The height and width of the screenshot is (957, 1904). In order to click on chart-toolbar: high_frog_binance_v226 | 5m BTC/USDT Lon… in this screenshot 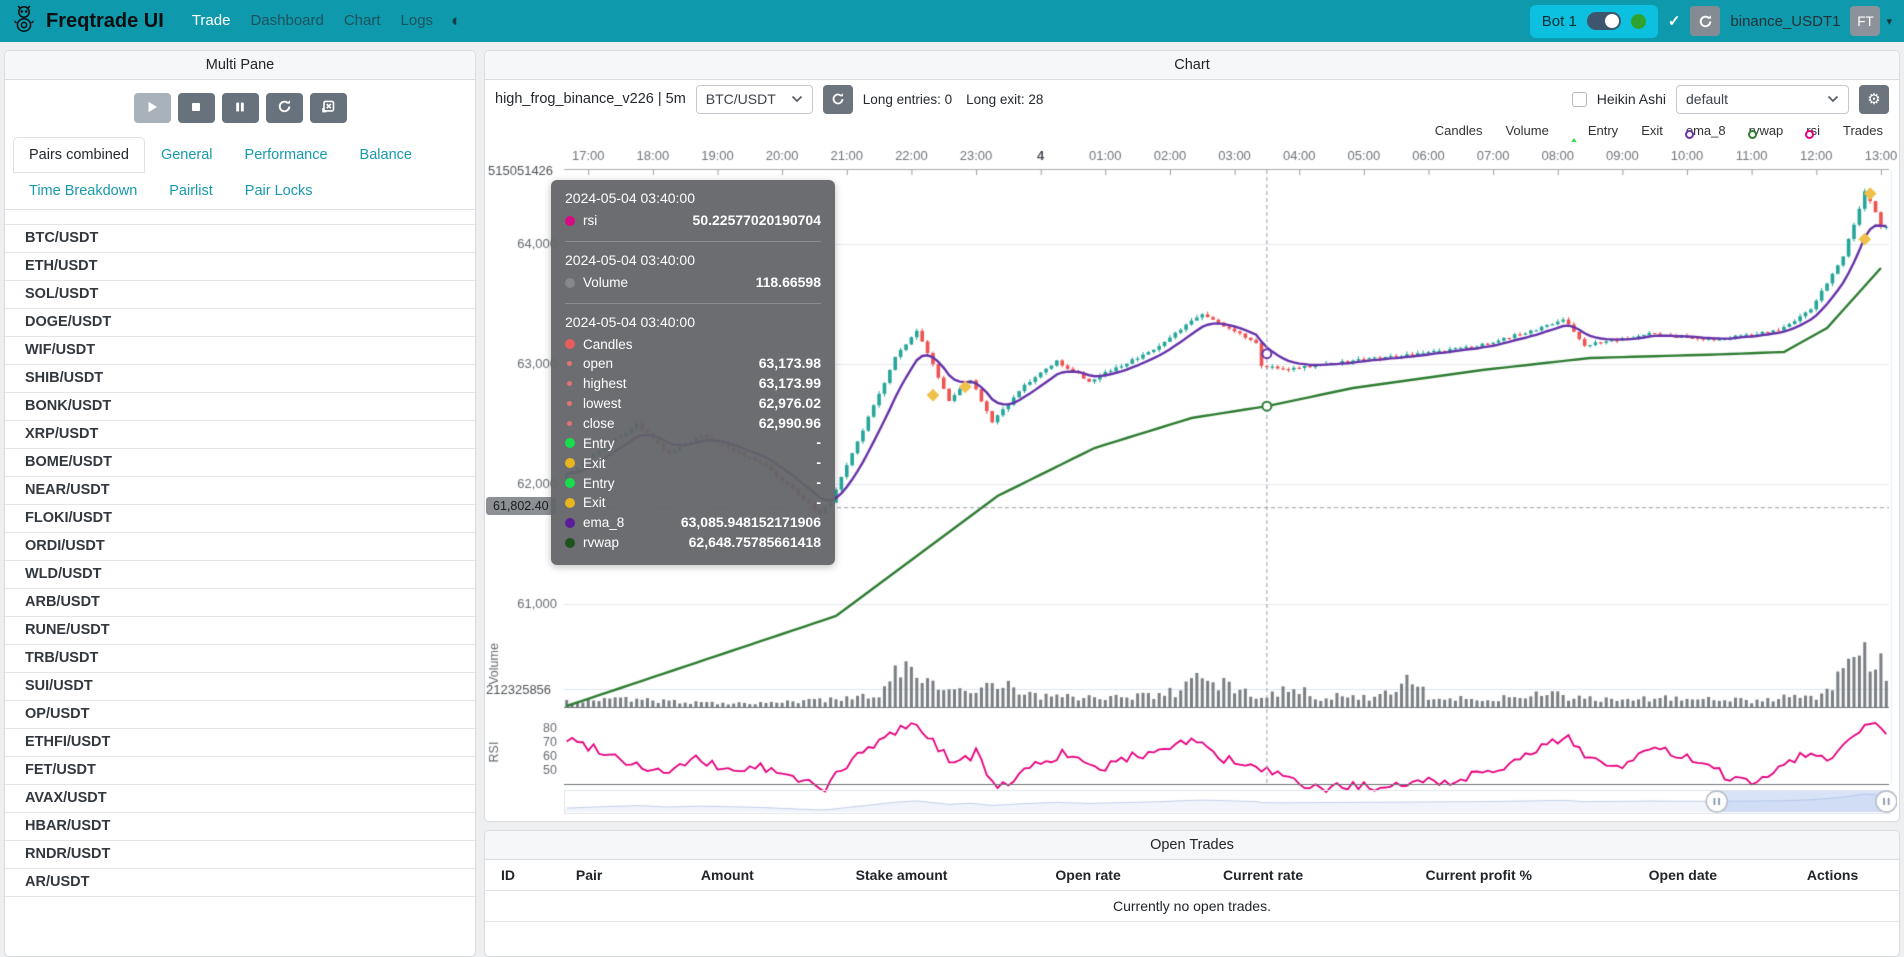, I will do `click(1192, 99)`.